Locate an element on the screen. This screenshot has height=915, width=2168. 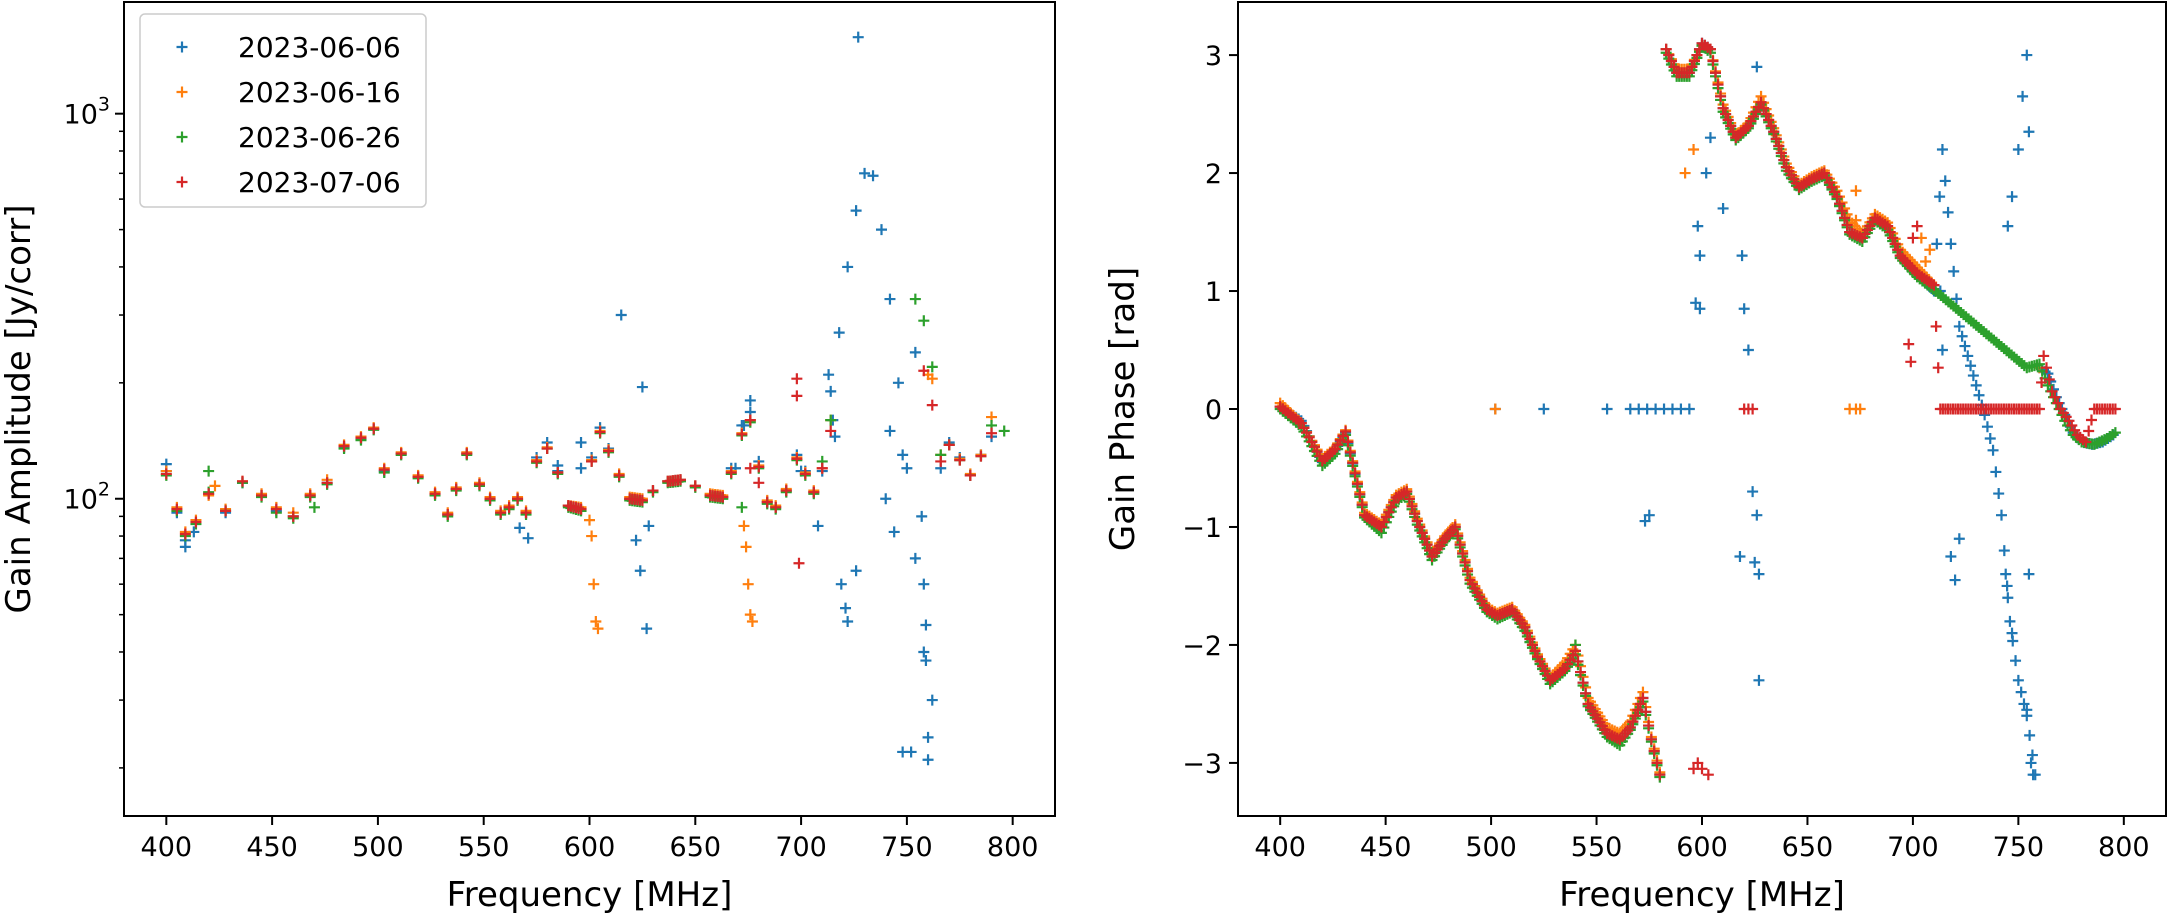
legend-marker is located at coordinates (182, 47).